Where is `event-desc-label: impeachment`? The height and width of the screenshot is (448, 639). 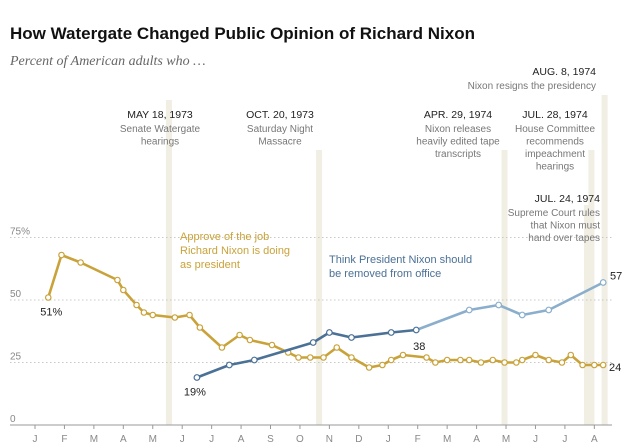
event-desc-label: impeachment is located at coordinates (555, 154).